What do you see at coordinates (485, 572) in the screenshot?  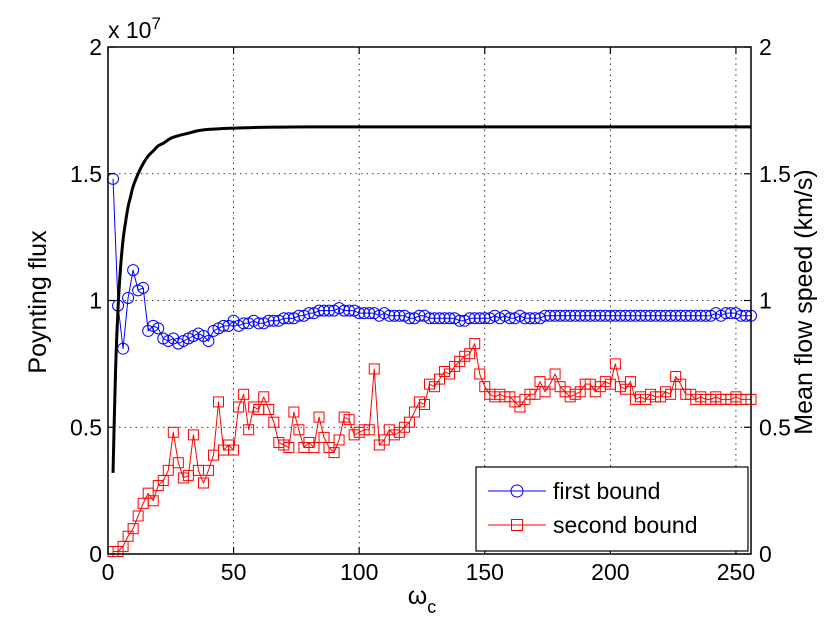 I see `x-tick-label: 150` at bounding box center [485, 572].